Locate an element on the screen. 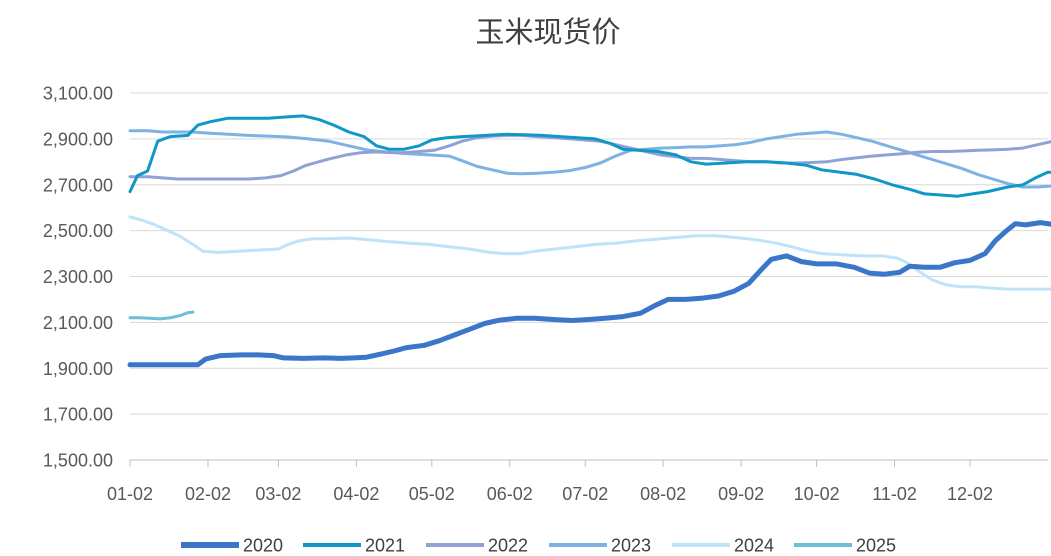 The image size is (1051, 556). x-tick-label: 02-02 is located at coordinates (208, 494).